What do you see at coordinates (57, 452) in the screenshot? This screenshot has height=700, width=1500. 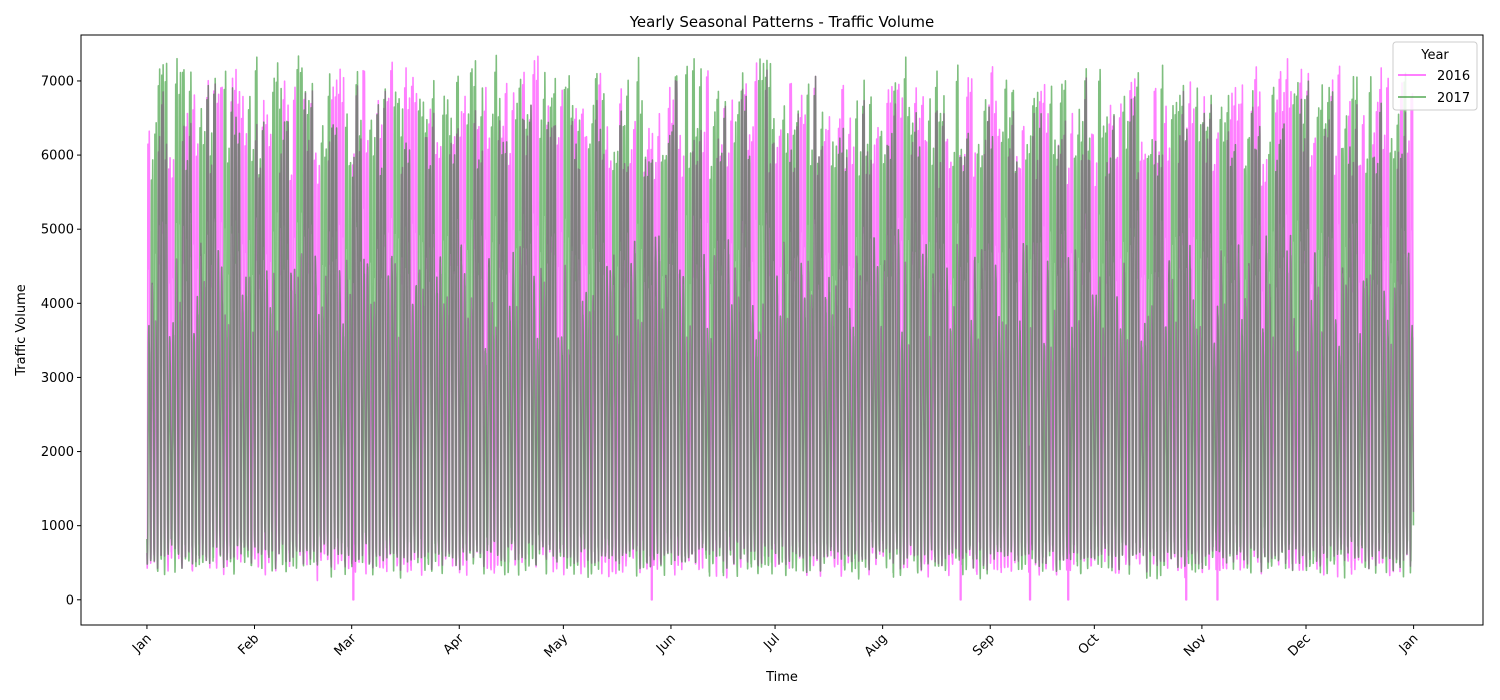 I see `y-tick-label: 2000` at bounding box center [57, 452].